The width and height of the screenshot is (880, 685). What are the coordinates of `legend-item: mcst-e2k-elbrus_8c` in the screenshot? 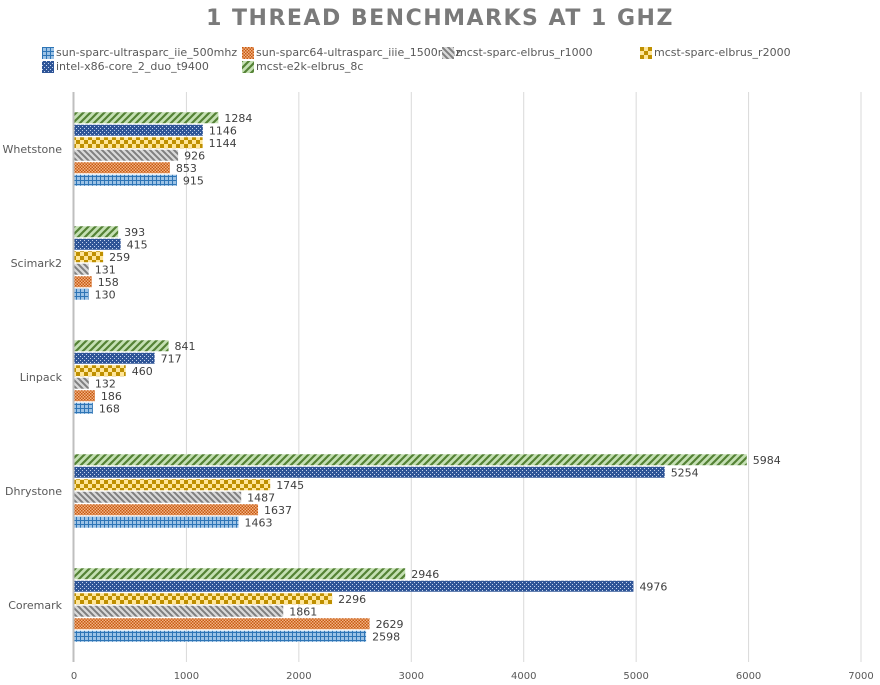 It's located at (302, 66).